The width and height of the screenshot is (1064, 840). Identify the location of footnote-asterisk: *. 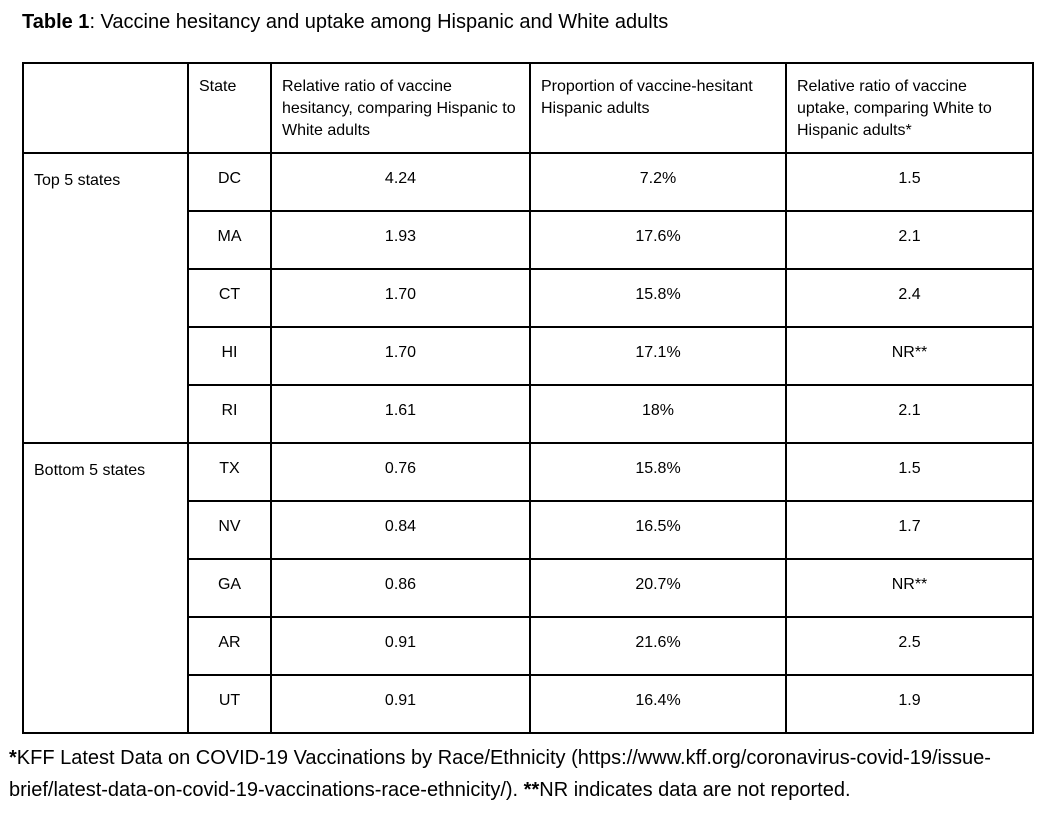
(13, 758).